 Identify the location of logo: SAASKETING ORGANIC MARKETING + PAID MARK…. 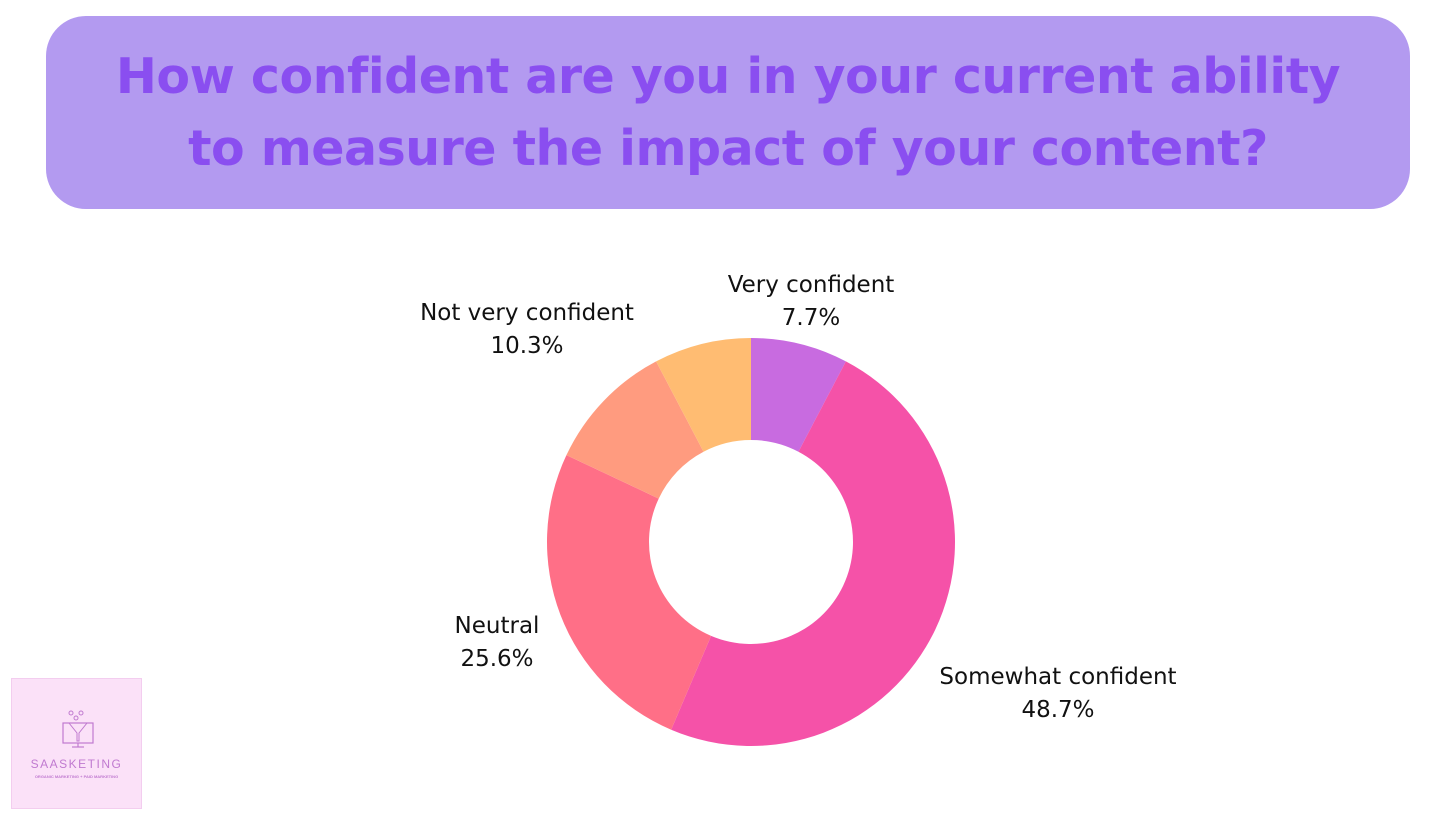
(76, 743).